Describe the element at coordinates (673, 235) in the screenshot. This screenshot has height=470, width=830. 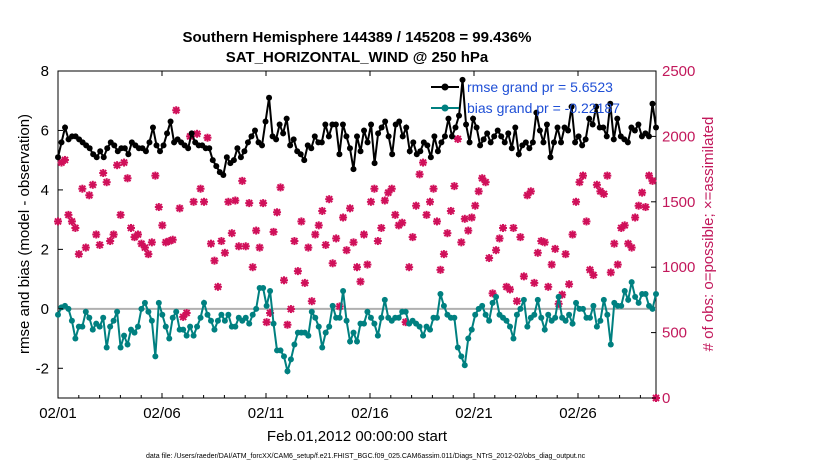
I see `y-right-axis-ticks: 2500 2000 1500 1000 500 0` at that location.